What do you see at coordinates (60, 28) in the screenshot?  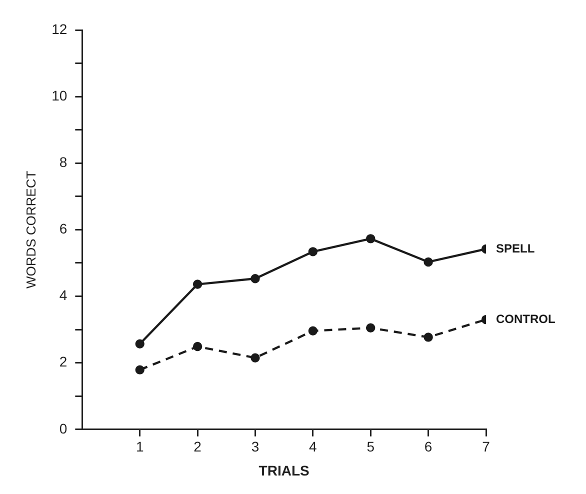 I see `y-tick-label: 12` at bounding box center [60, 28].